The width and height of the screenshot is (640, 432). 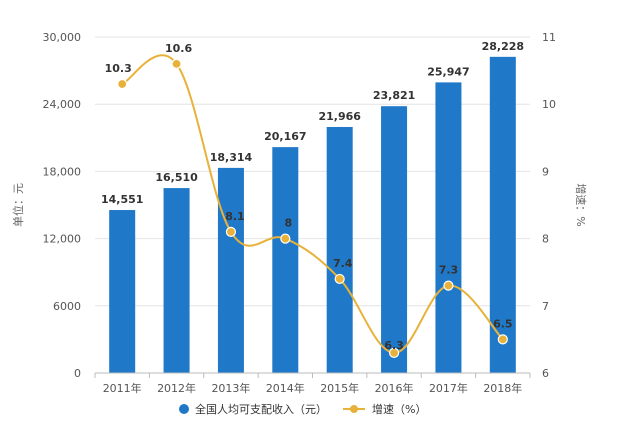 I want to click on y-left-tick-label: 6000, so click(x=67, y=306).